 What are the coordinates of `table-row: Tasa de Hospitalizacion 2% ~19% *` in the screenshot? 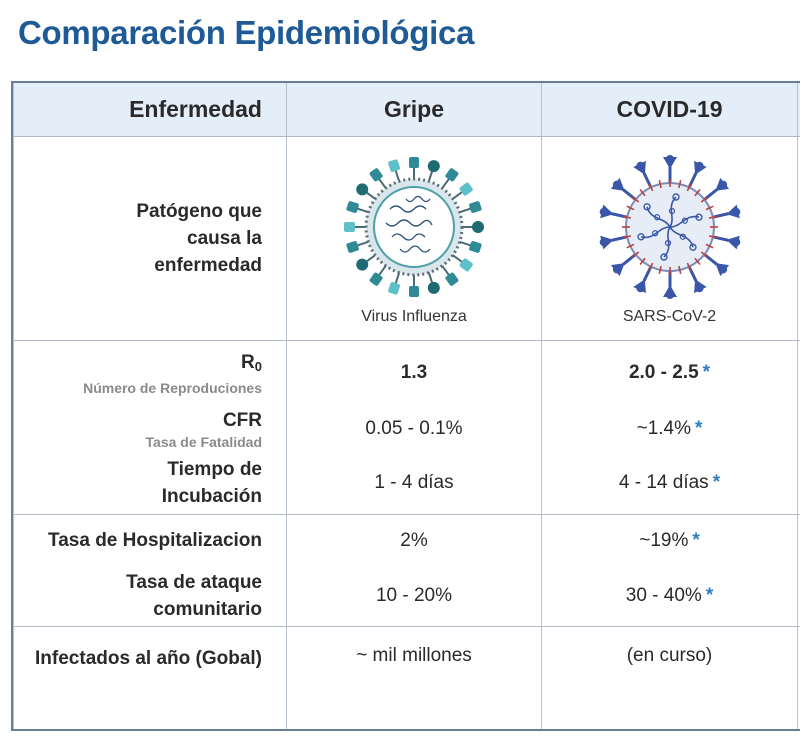 It's located at (406, 540).